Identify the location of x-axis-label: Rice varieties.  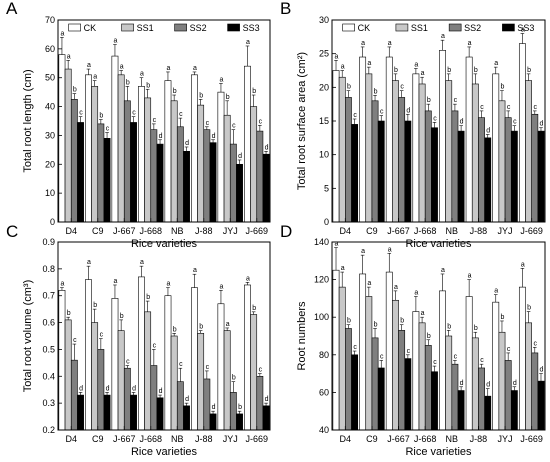
(164, 244).